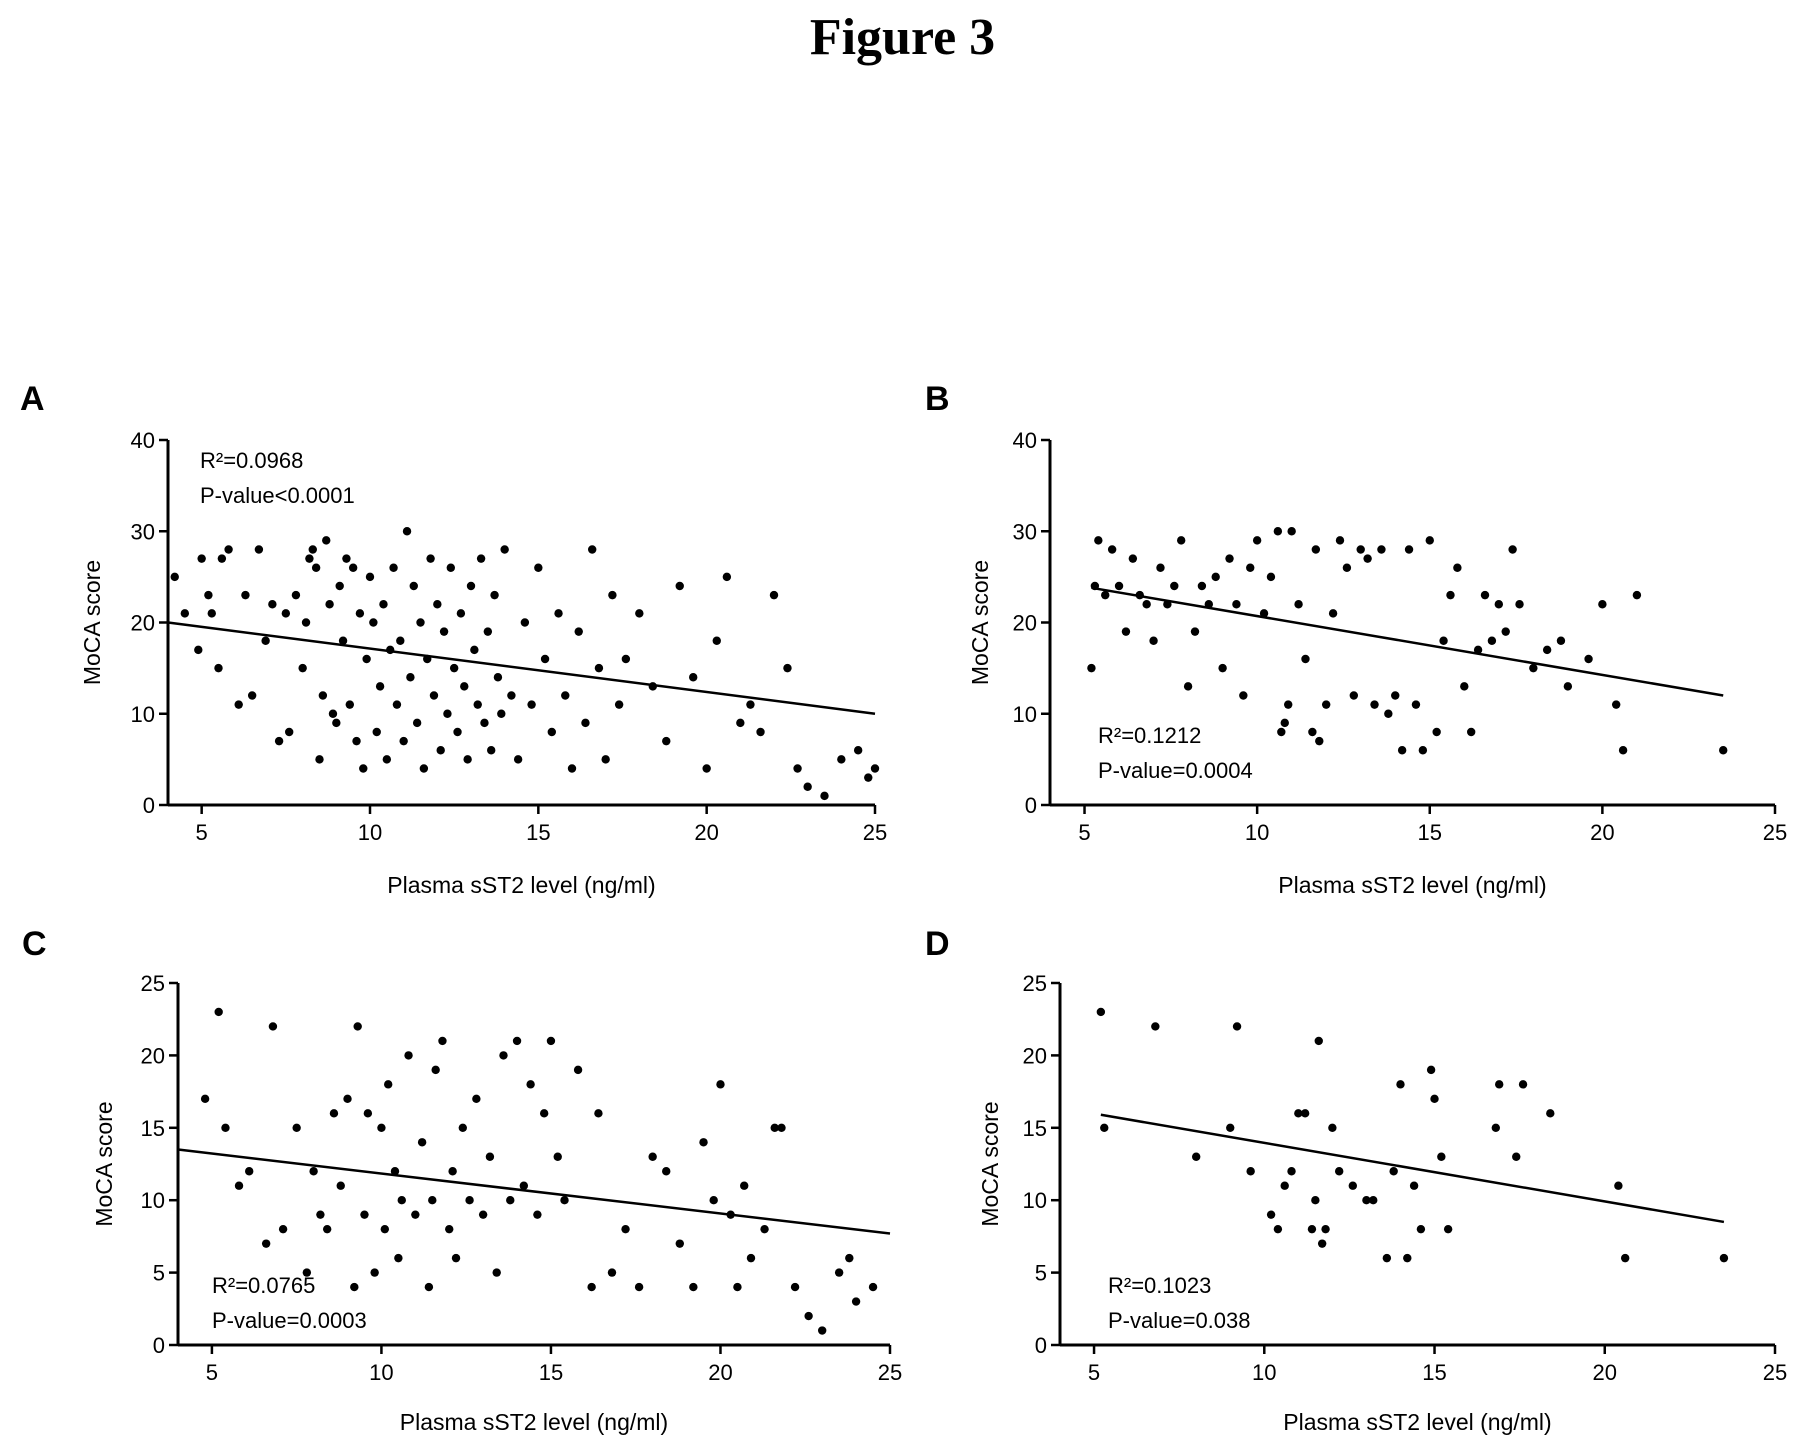 This screenshot has width=1805, height=1454. Describe the element at coordinates (1412, 1168) in the screenshot. I see `regression-line` at that location.